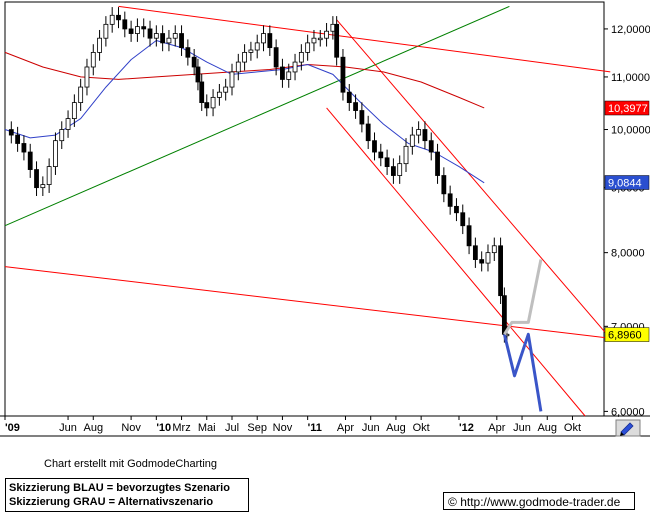 The width and height of the screenshot is (650, 520). I want to click on x-tick-label: '09, so click(12, 428).